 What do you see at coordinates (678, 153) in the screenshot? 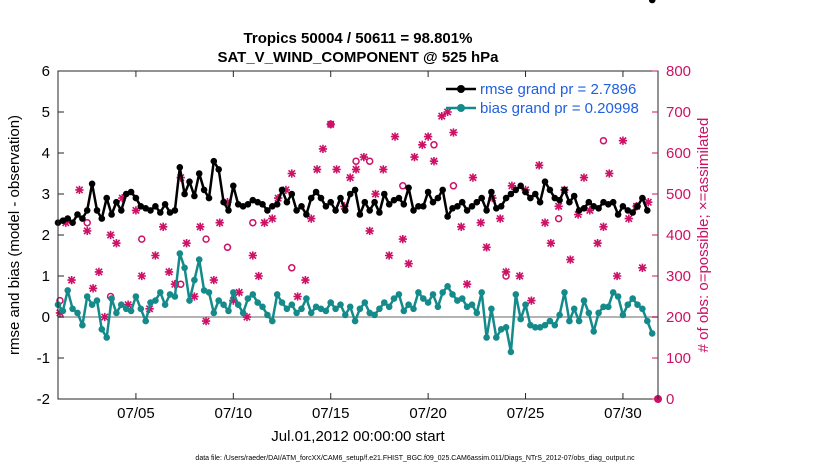
I see `y-right-tick-label: 600` at bounding box center [678, 153].